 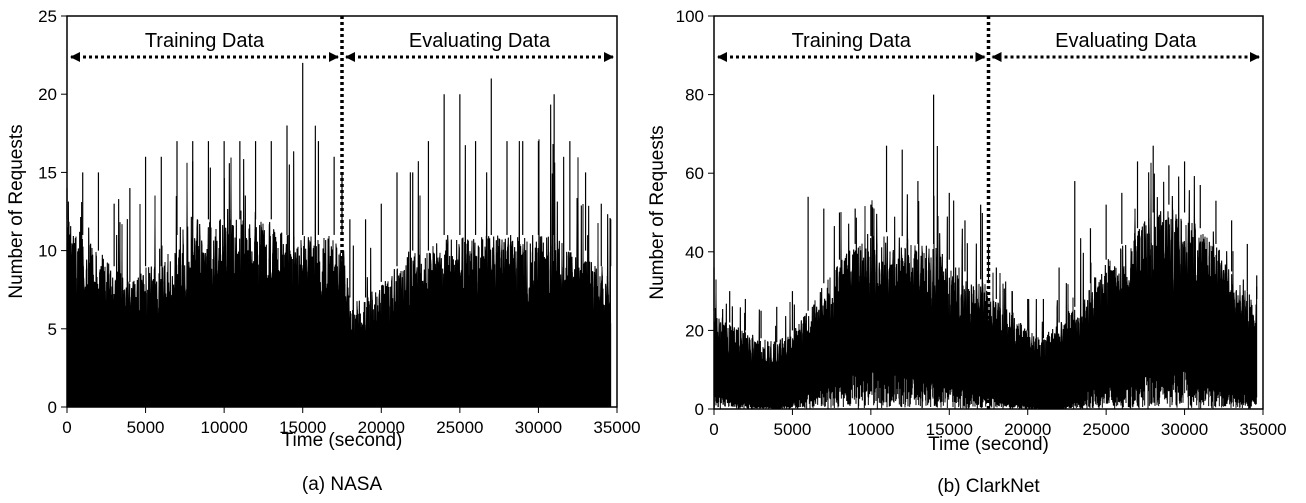 What do you see at coordinates (47, 251) in the screenshot?
I see `y-tick-label: 10` at bounding box center [47, 251].